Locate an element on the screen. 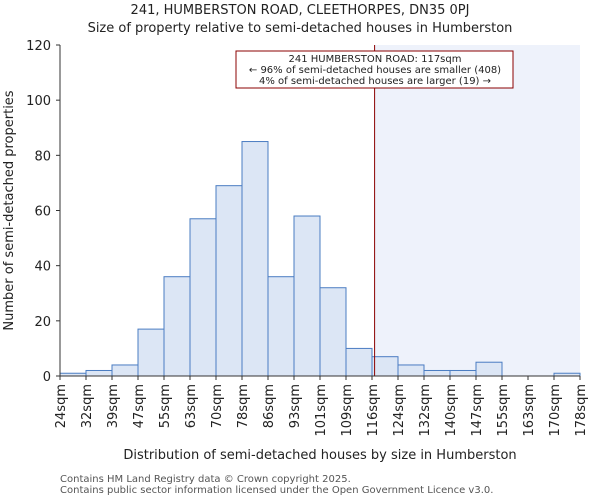 The width and height of the screenshot is (600, 500). y-tick-label: 60 is located at coordinates (42, 212).